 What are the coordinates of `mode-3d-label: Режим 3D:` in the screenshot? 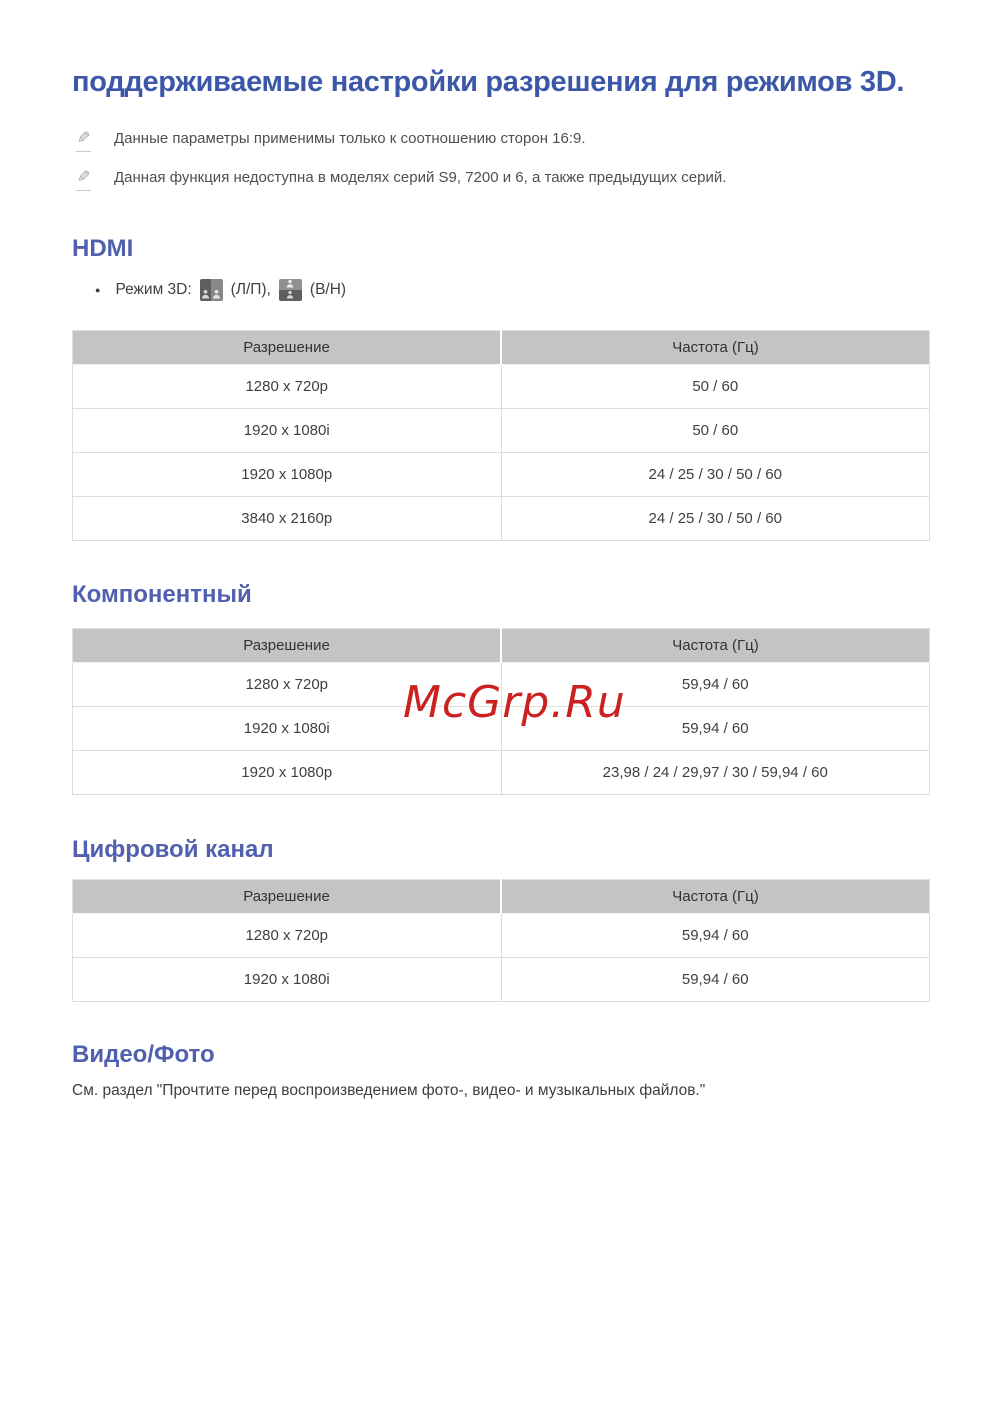 It's located at (153, 289).